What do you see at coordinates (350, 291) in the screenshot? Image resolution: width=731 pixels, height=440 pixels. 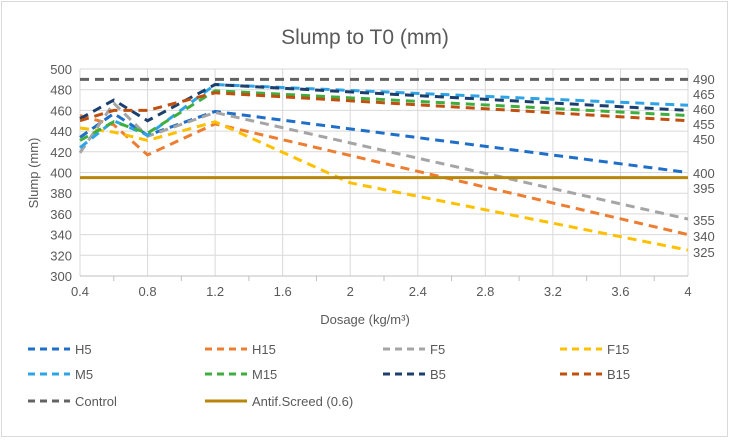 I see `x-tick-label: 2` at bounding box center [350, 291].